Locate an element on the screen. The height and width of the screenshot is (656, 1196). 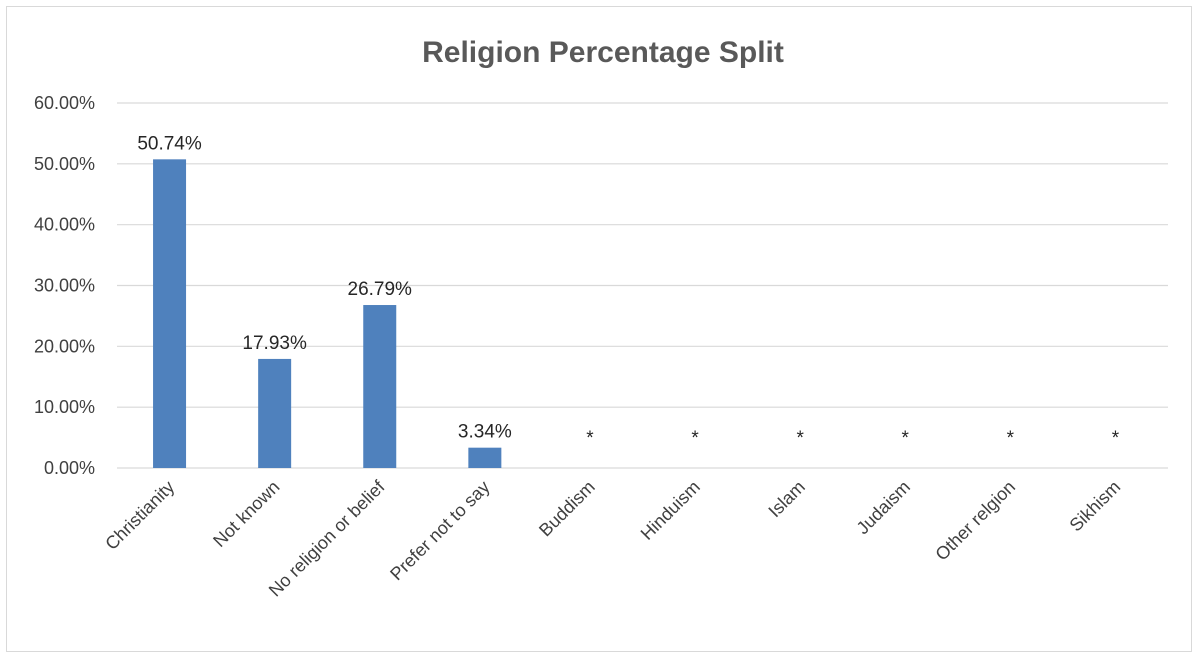
category-label: Christianity is located at coordinates (139, 515).